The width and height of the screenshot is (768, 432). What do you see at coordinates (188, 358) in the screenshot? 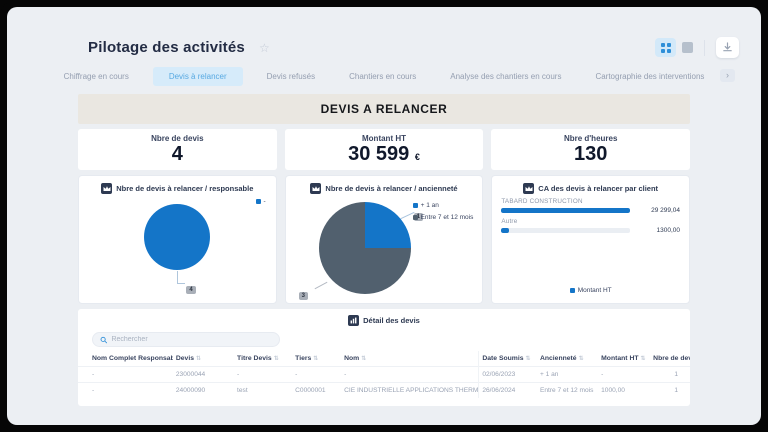
I see `col-devis: Devis ⇅` at bounding box center [188, 358].